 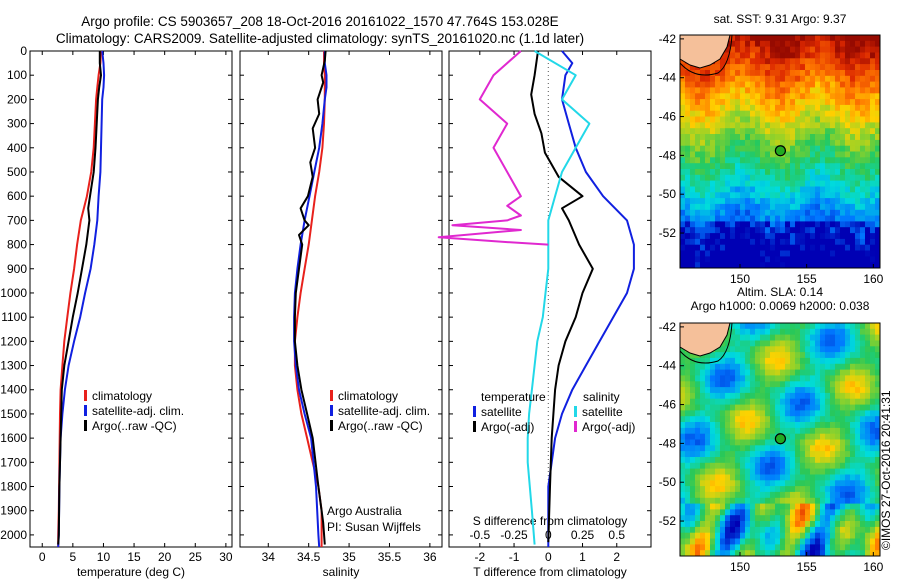 I want to click on y-tick-label: 900, so click(x=17, y=269).